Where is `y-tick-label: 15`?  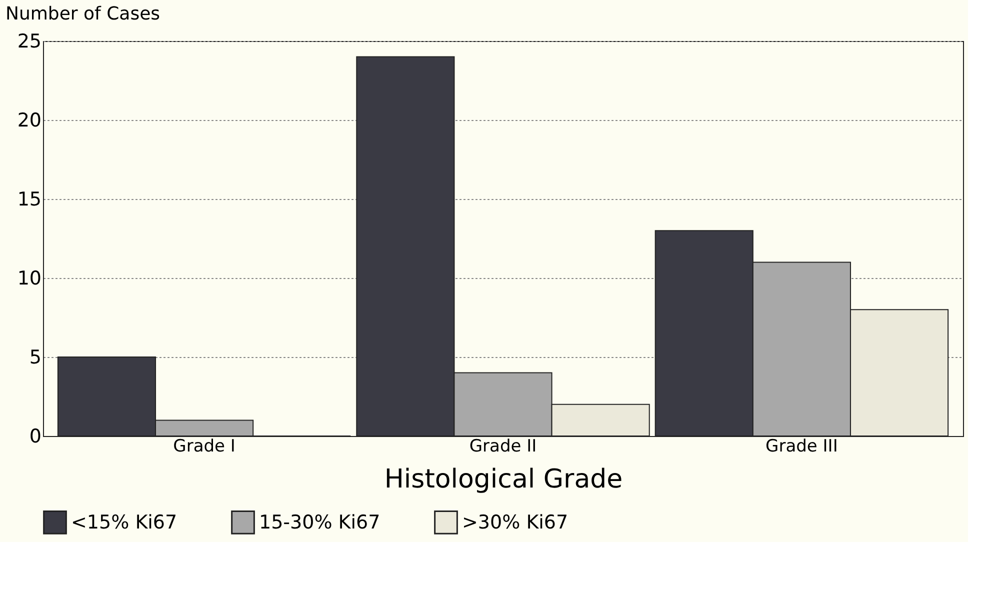
y-tick-label: 15 is located at coordinates (29, 199).